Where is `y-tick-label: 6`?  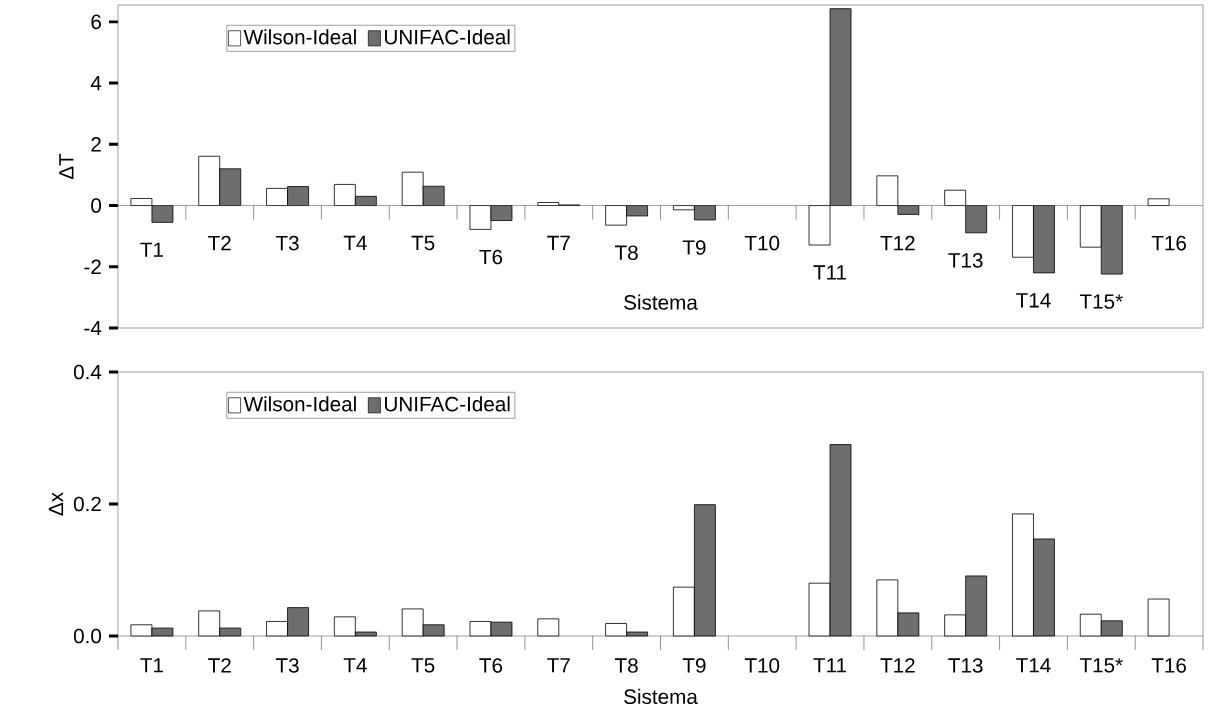 y-tick-label: 6 is located at coordinates (96, 22).